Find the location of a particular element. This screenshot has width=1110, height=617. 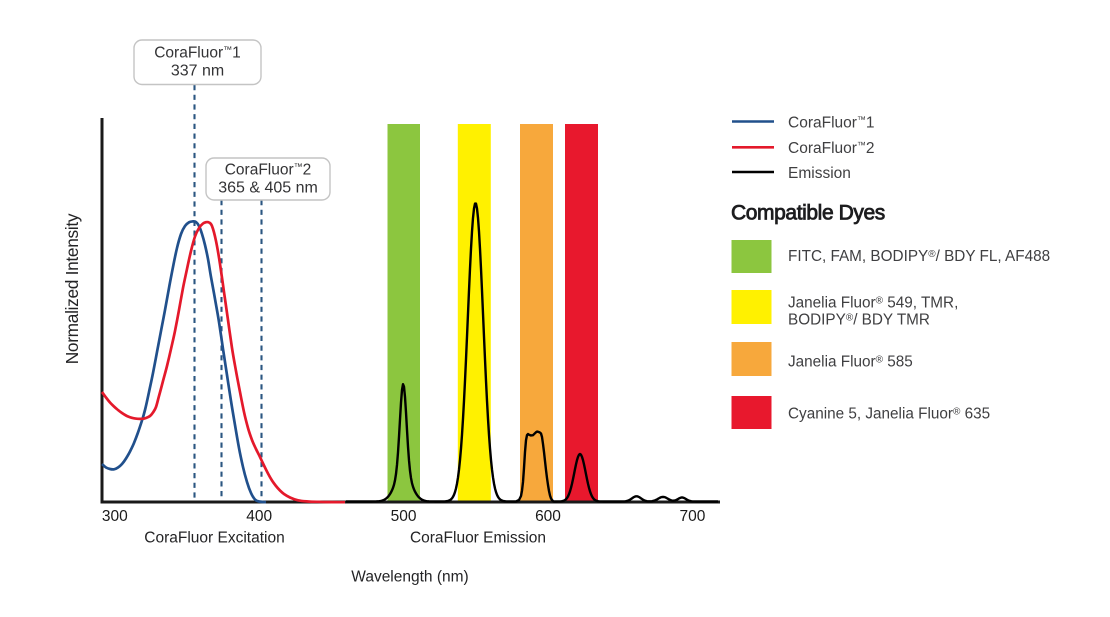

svg-text: 600 is located at coordinates (548, 516).